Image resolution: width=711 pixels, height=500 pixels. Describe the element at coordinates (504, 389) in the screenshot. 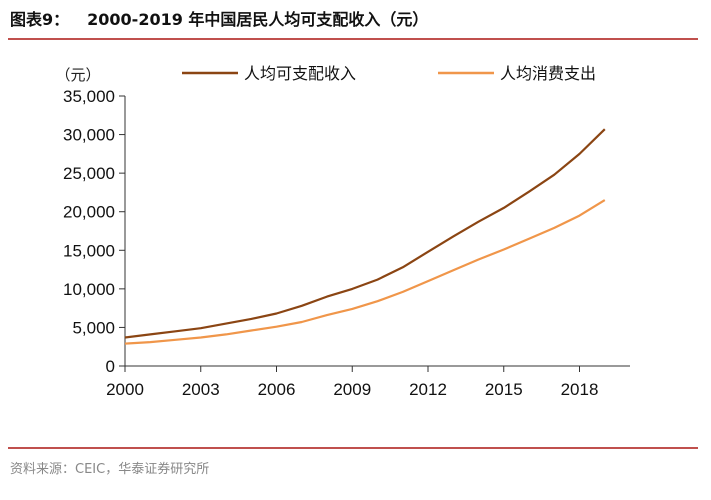

I see `x-tick-label: 2015` at that location.